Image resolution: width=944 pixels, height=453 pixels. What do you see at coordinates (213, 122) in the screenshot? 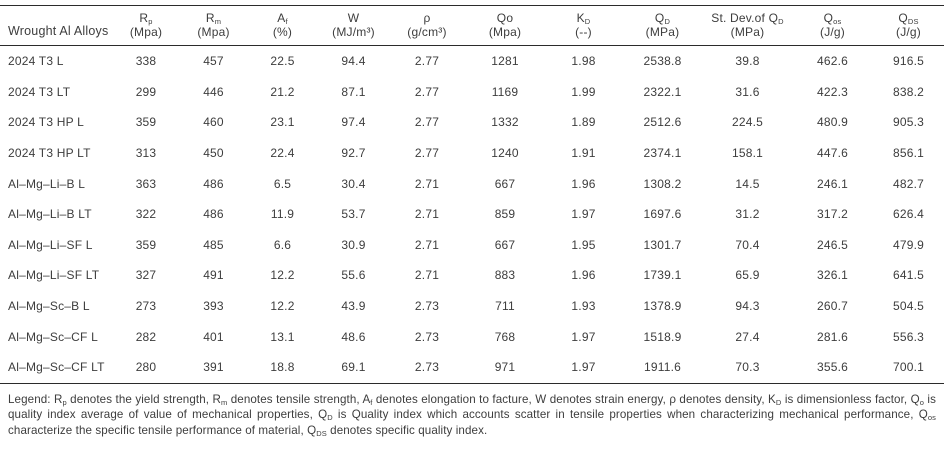
I see `table-cell: 460` at bounding box center [213, 122].